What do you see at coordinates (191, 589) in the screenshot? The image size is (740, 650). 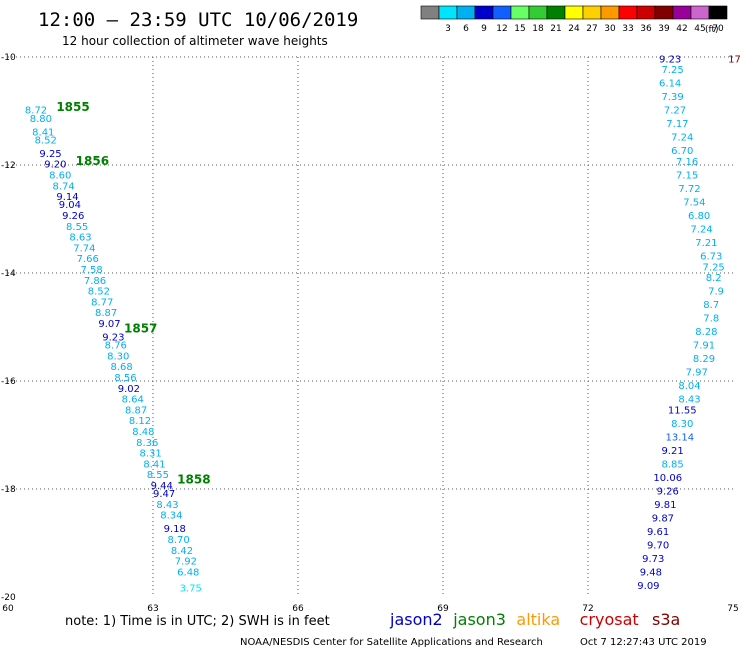 I see `wave-height-label: 3.75` at bounding box center [191, 589].